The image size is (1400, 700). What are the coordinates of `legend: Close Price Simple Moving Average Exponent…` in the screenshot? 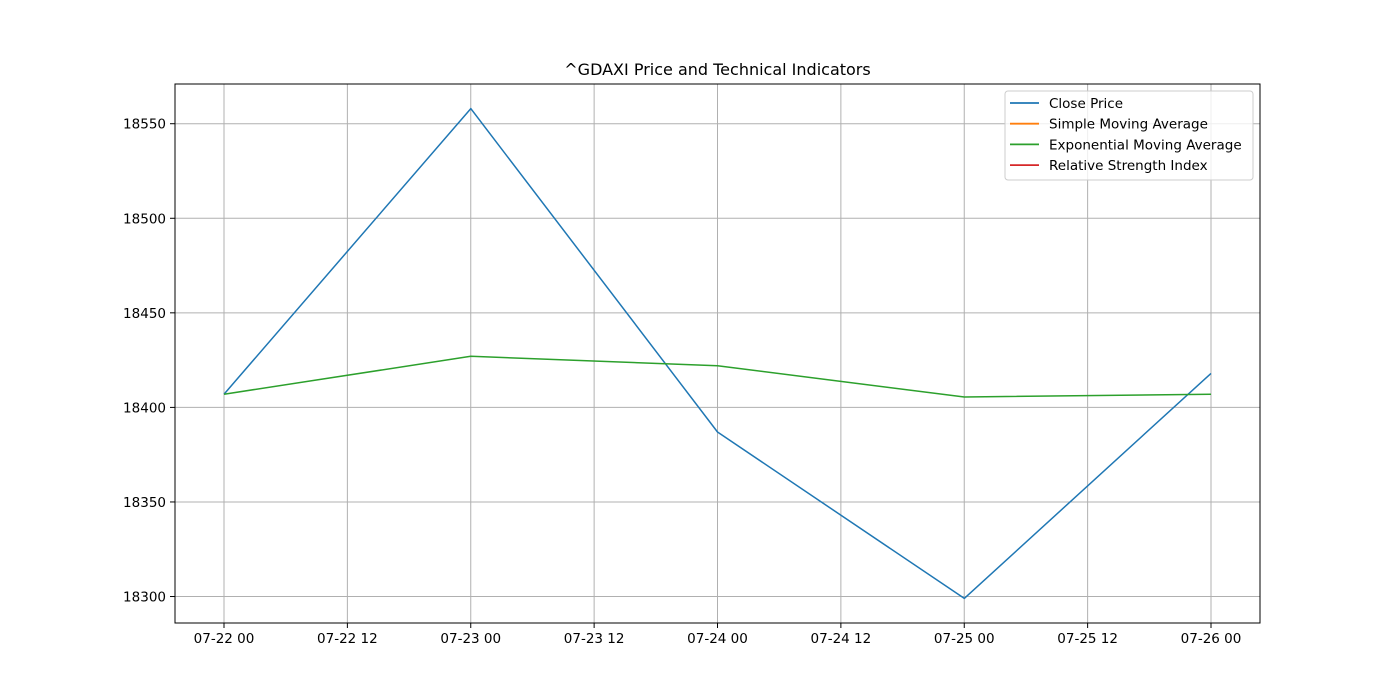 It's located at (1129, 135).